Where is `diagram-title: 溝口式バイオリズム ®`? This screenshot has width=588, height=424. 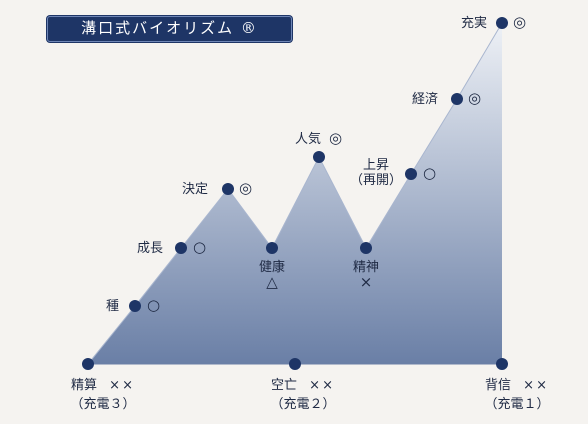 diagram-title: 溝口式バイオリズム ® is located at coordinates (169, 29).